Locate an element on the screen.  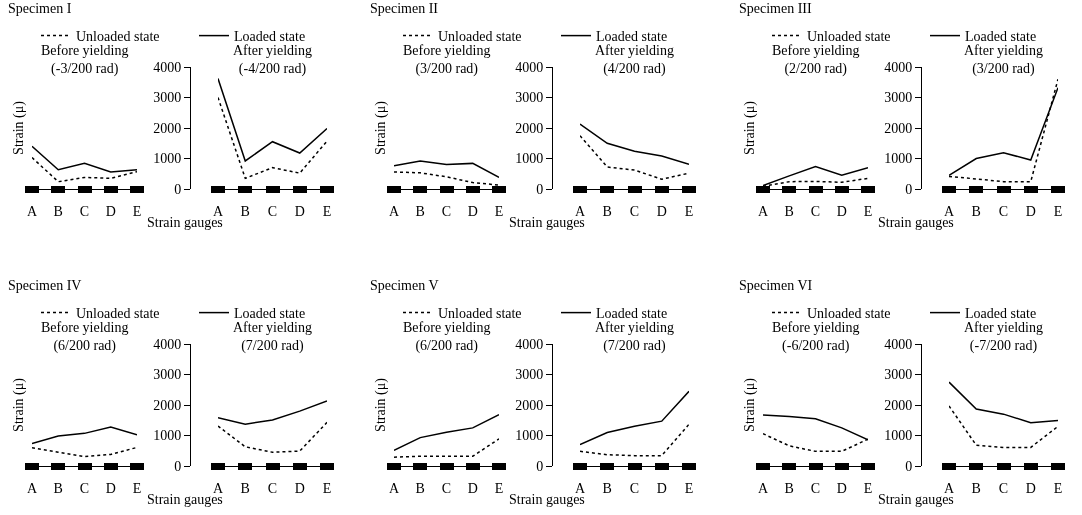
chart-subtitle: Before yielding (-3/200 rad) is located at coordinates (85, 60).